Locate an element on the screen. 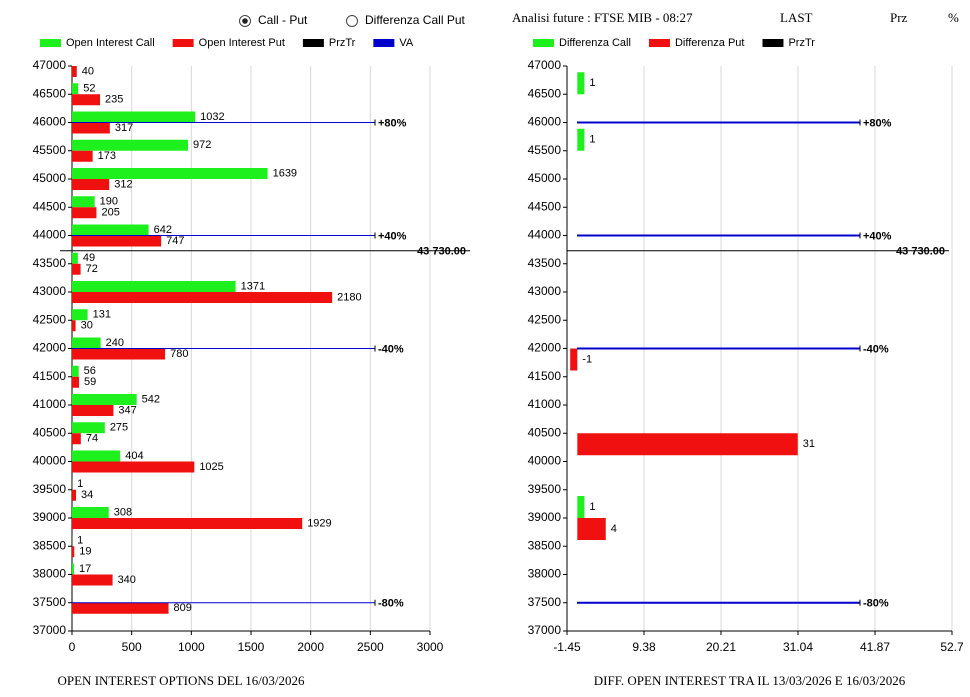 This screenshot has height=697, width=970. x-tick-label: 3000 is located at coordinates (430, 647).